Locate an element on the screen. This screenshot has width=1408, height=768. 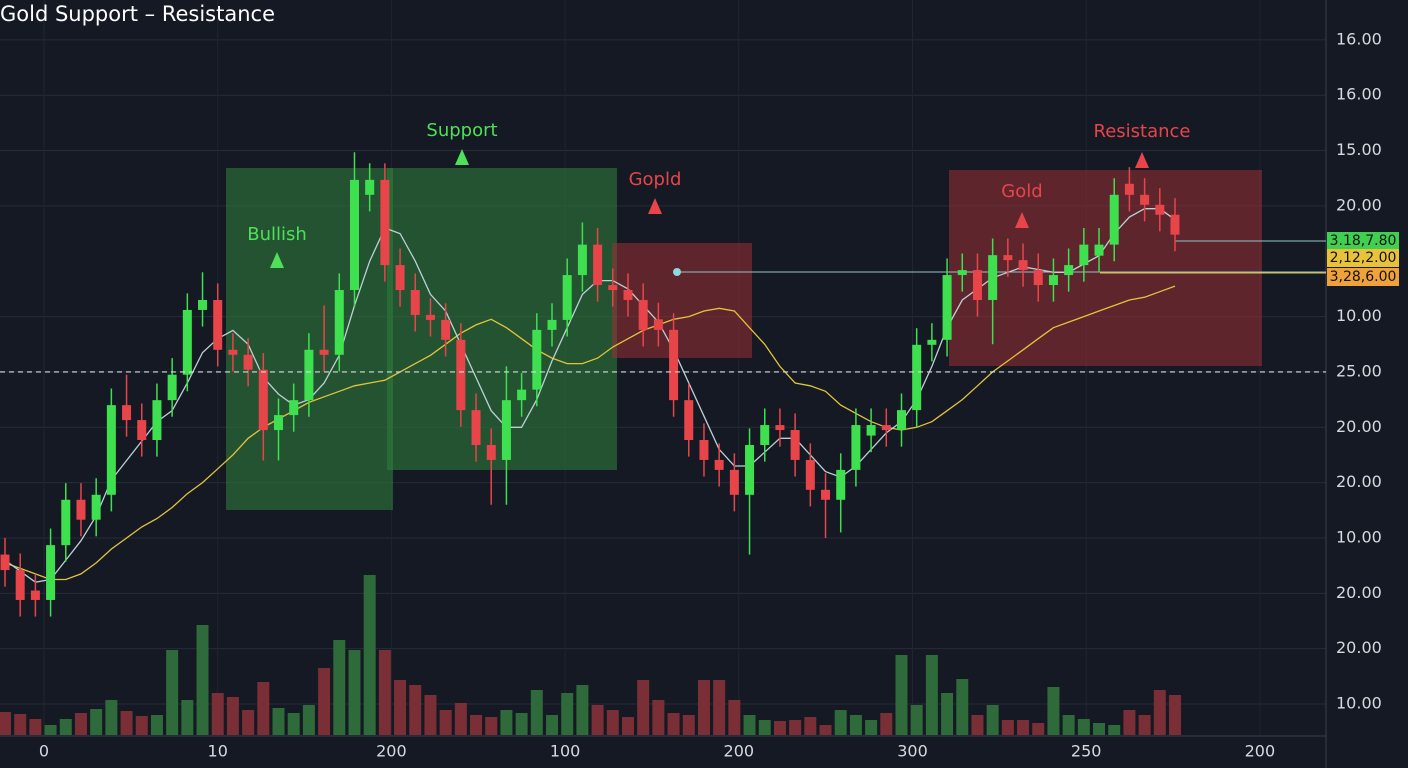
price-tag is located at coordinates (1363, 241).